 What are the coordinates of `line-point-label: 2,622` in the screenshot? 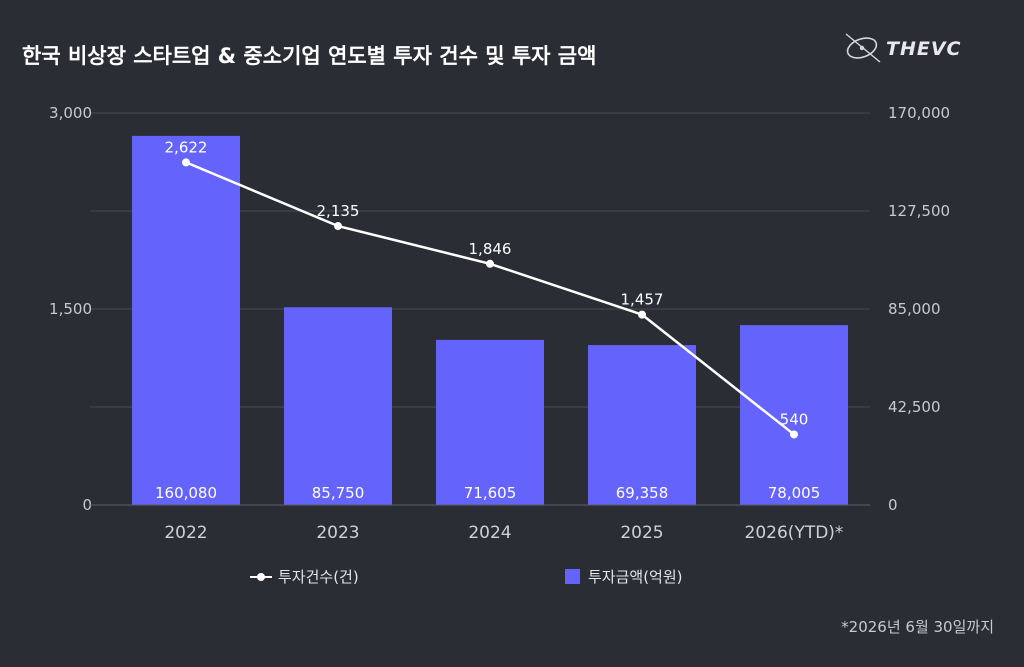 It's located at (186, 147).